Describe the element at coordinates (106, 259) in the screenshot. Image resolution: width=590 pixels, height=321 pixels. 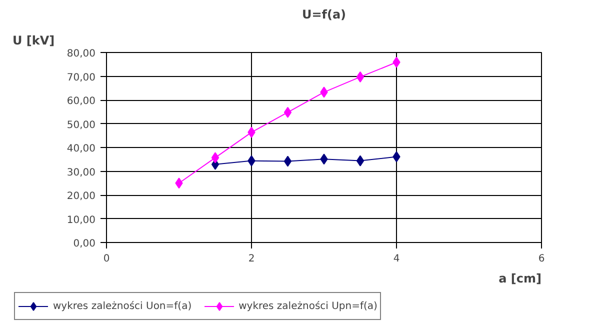
I see `x-tick-label: 0` at that location.